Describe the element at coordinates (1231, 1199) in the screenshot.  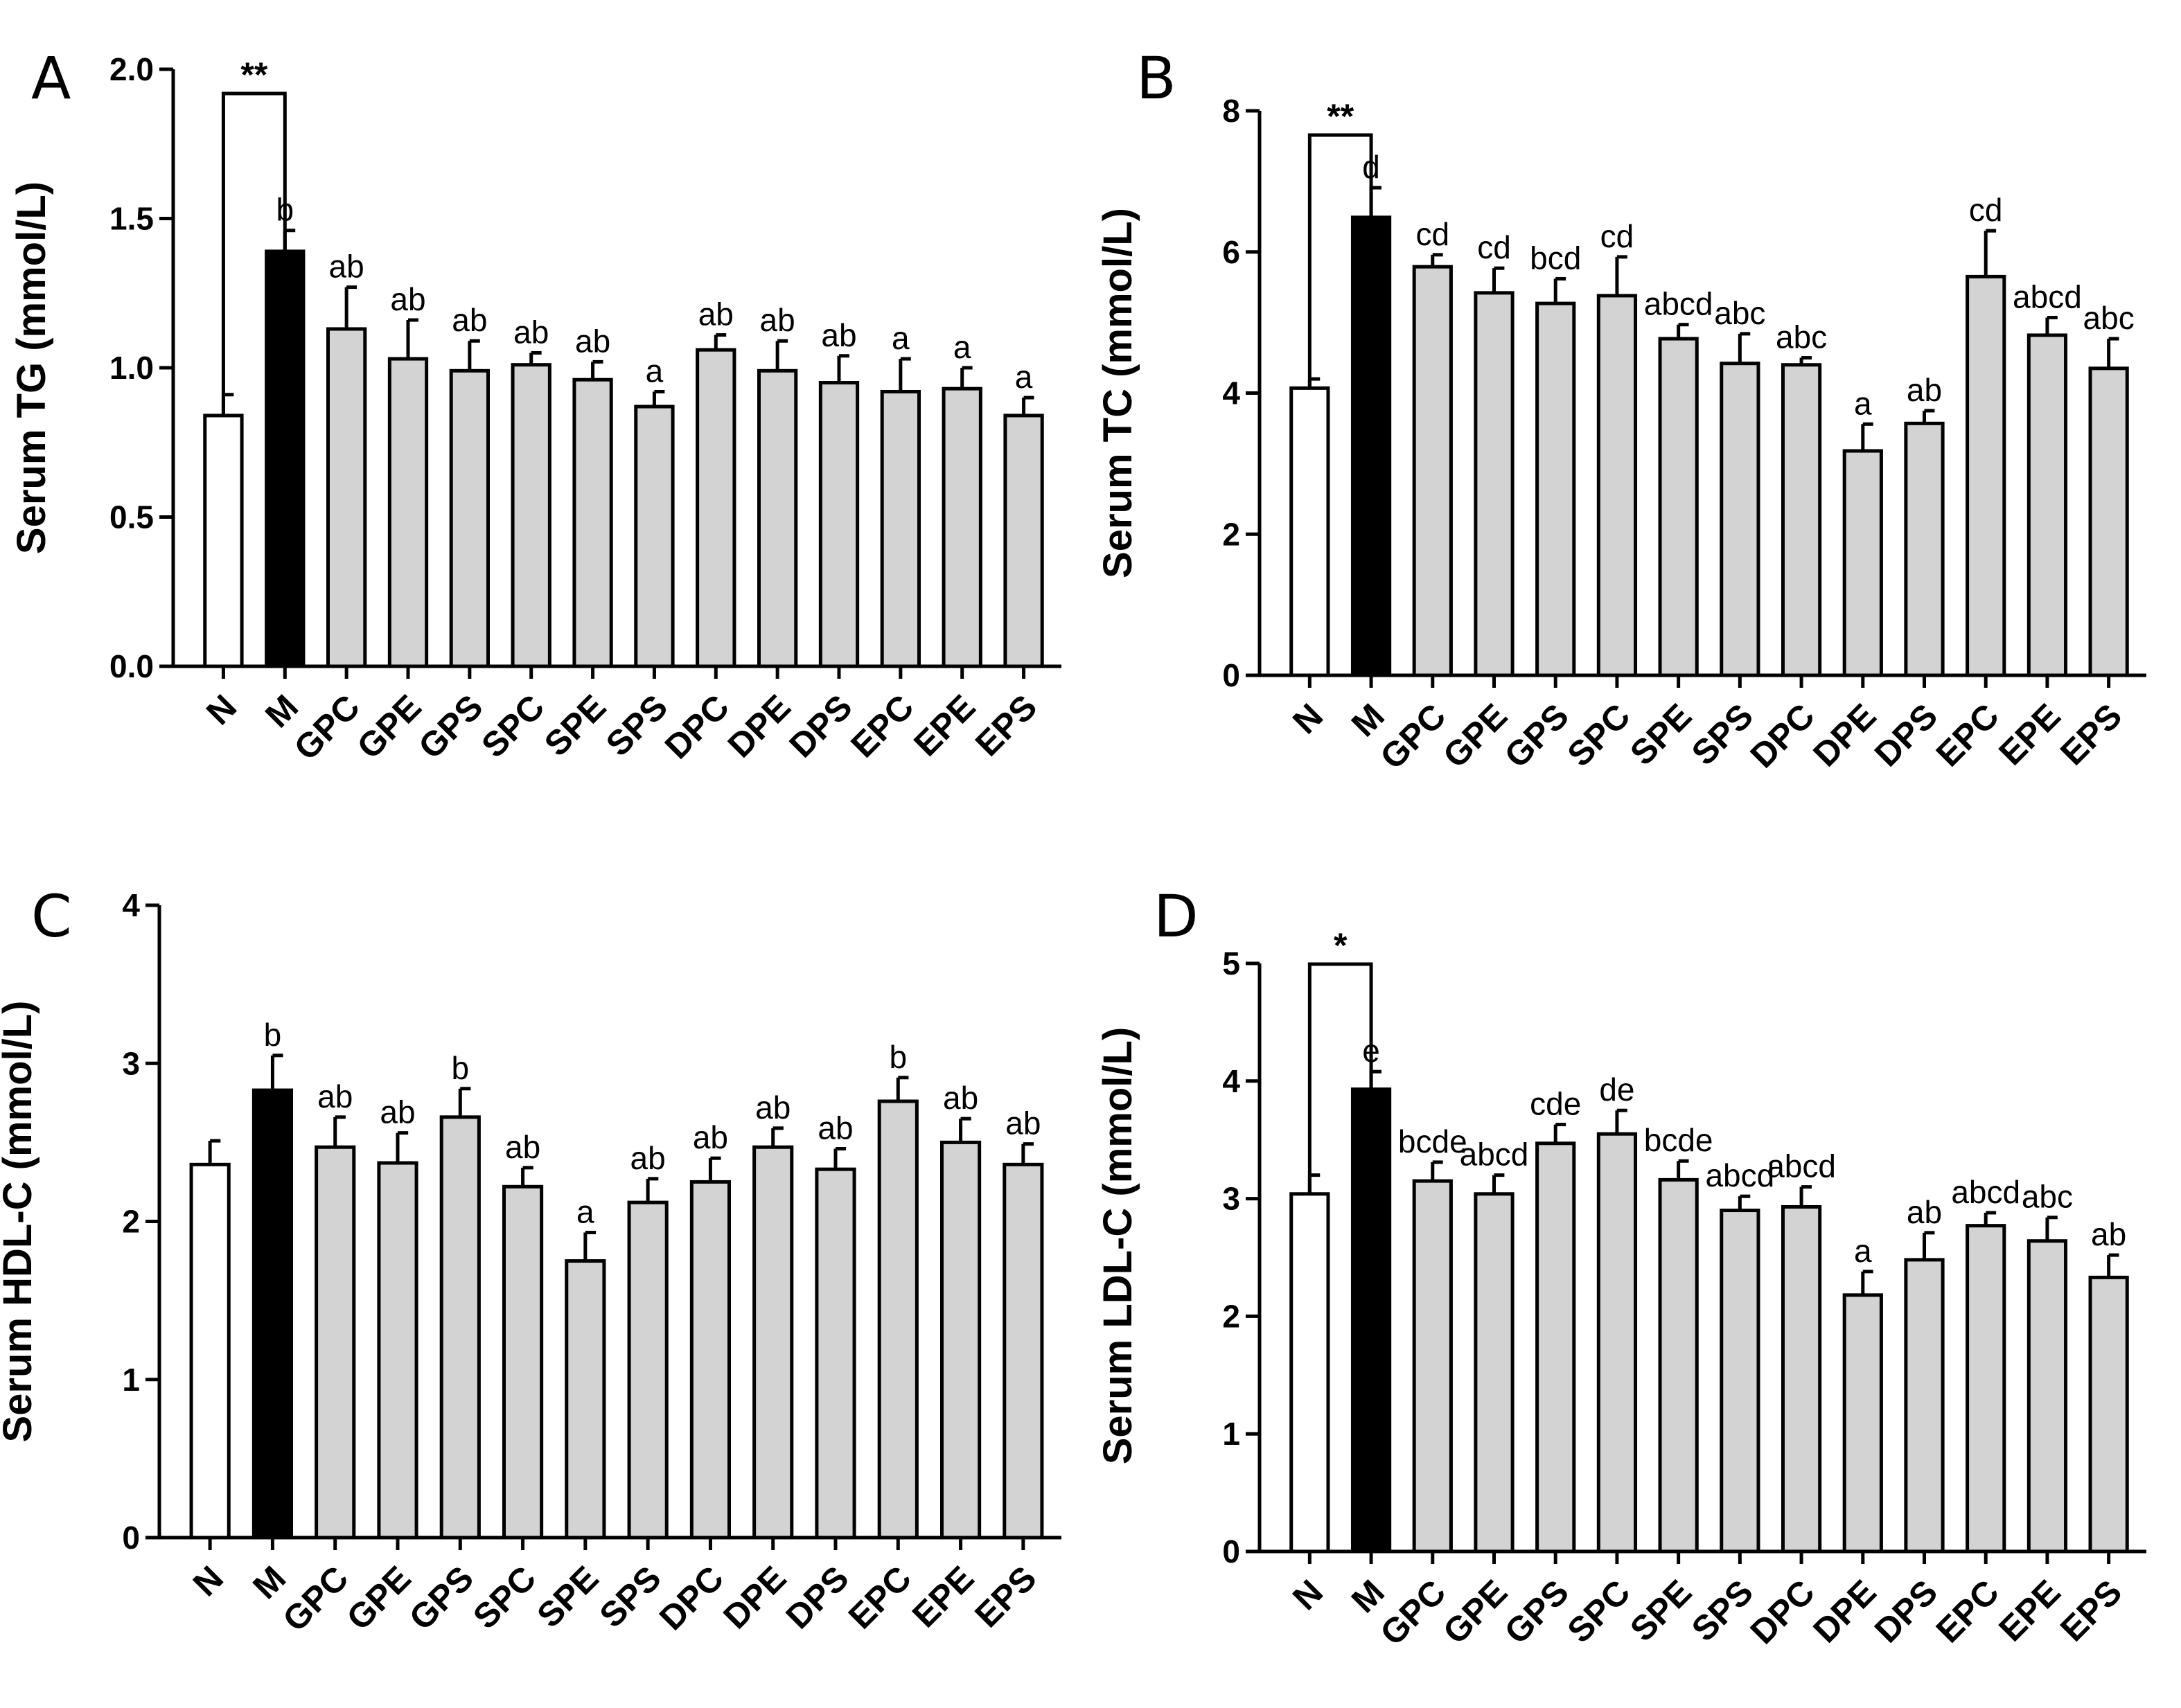
I see `y-tick-label: 3` at that location.